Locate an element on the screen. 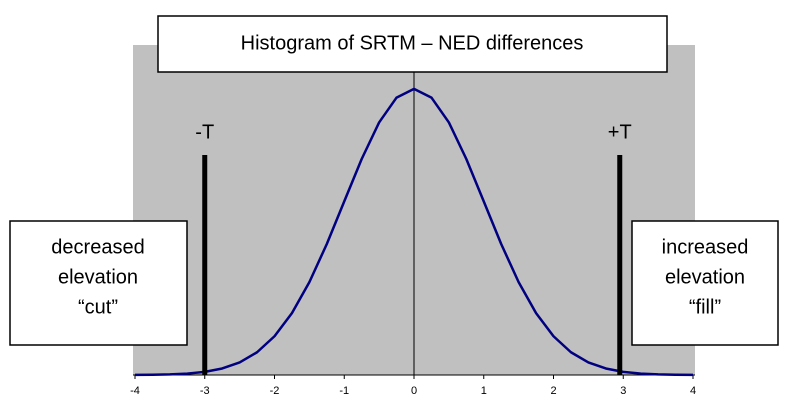 This screenshot has height=402, width=805. threshold-label: -T is located at coordinates (204, 132).